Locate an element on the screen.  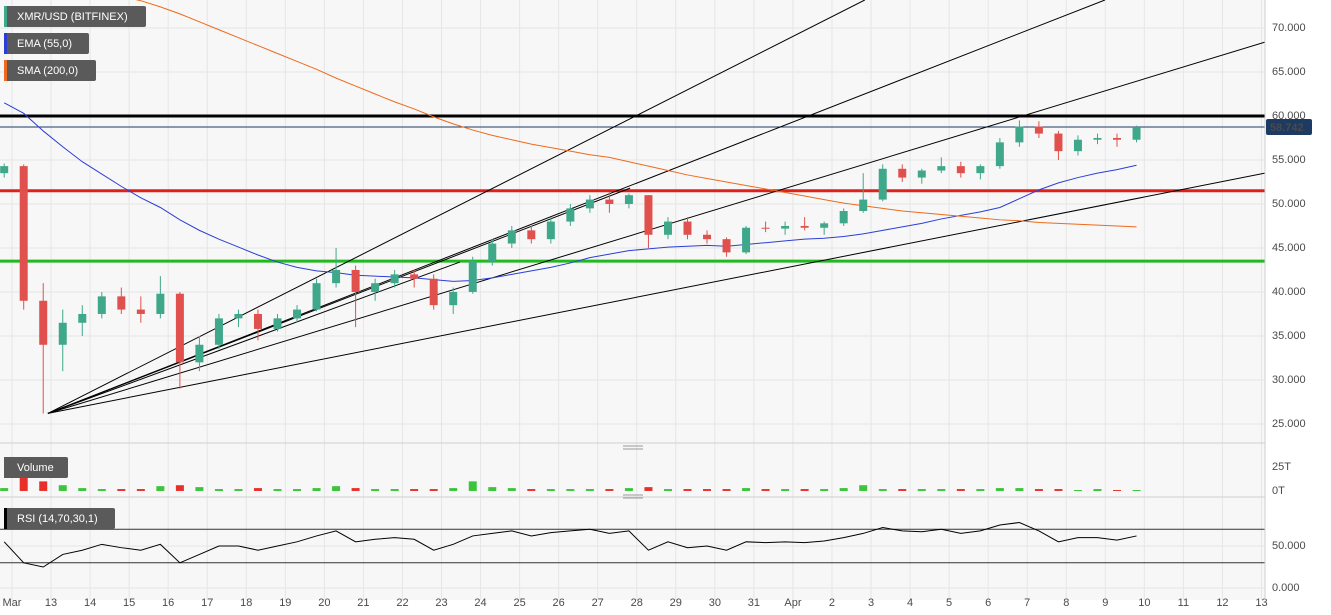
legend-label: RSI (14,70,30,1) is located at coordinates (57, 519).